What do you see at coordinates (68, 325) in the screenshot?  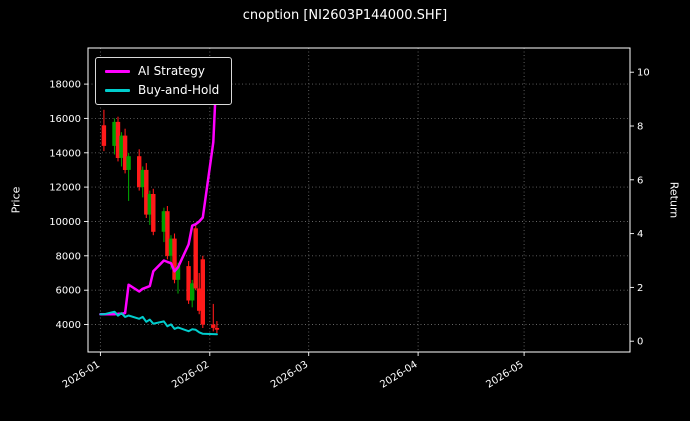 I see `svg-text: 4000` at bounding box center [68, 325].